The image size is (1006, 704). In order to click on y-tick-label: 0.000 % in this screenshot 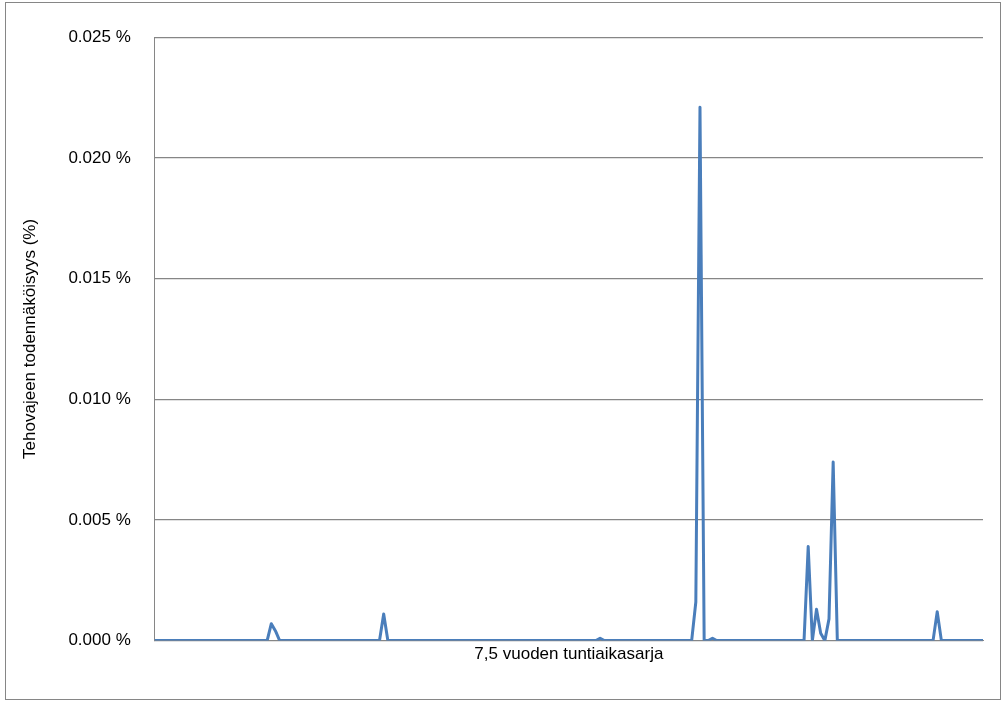, I will do `click(99, 640)`.